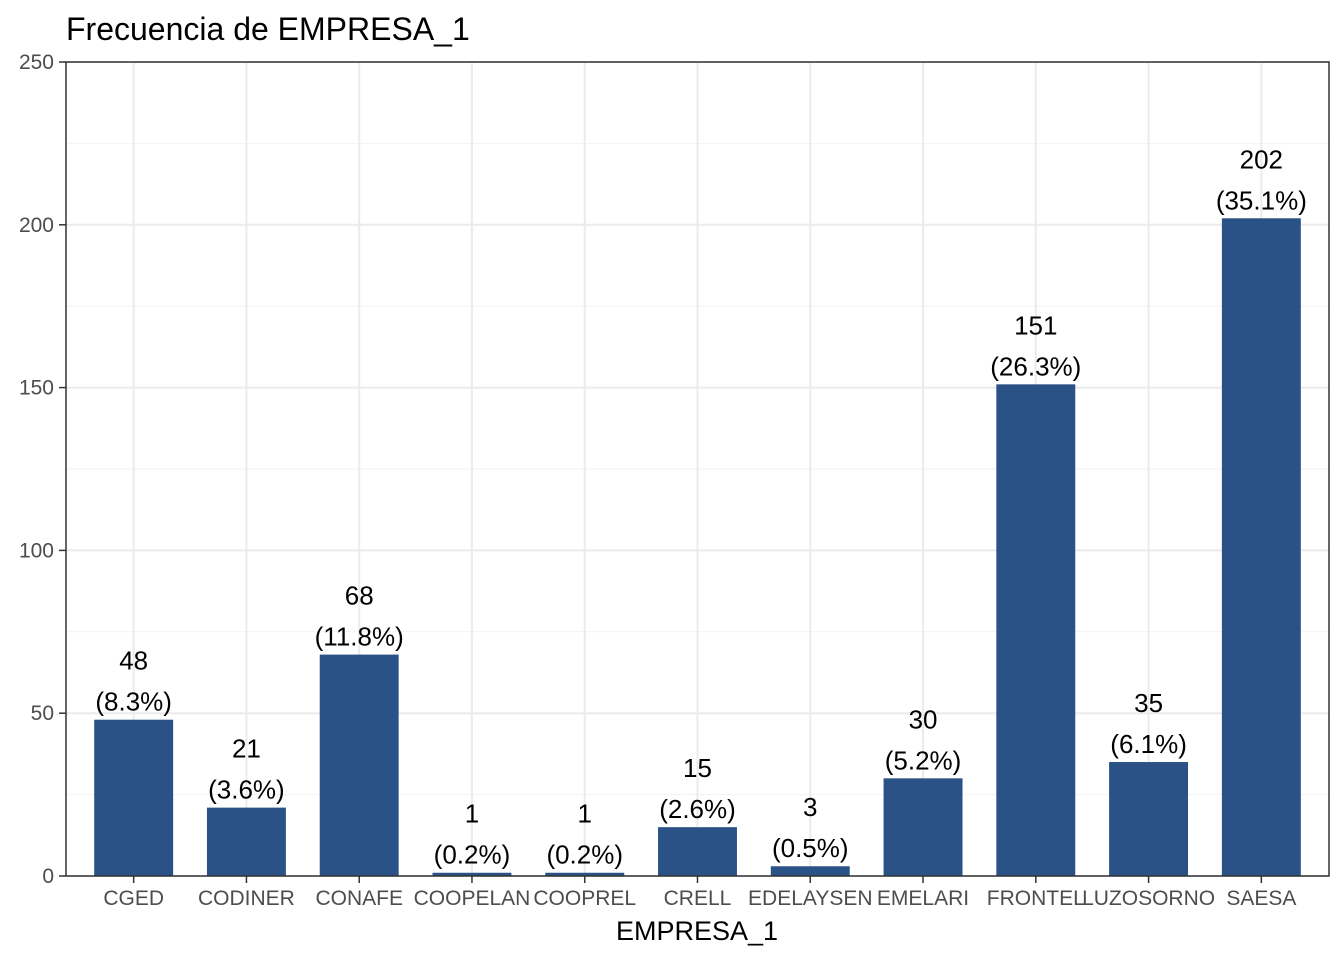 The height and width of the screenshot is (960, 1344). I want to click on bar-percent-label: (35.1%), so click(1261, 200).